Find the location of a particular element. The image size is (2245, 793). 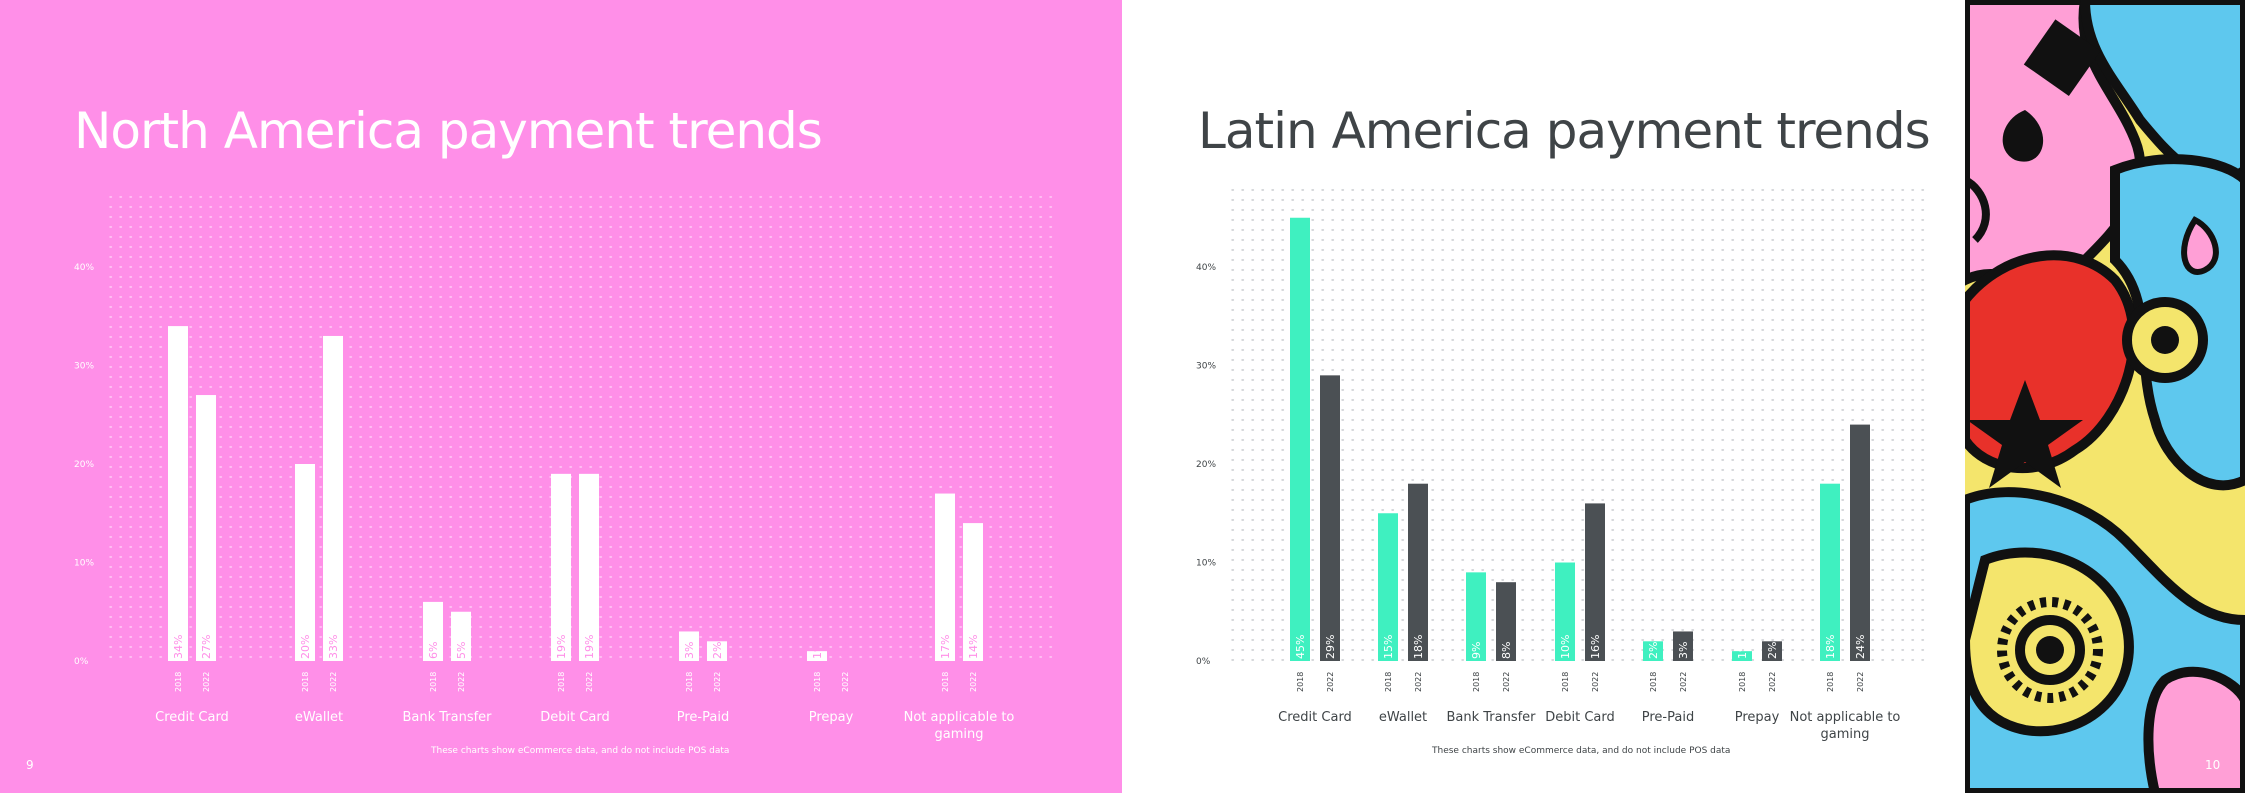

value-label: 24% is located at coordinates (1860, 647).